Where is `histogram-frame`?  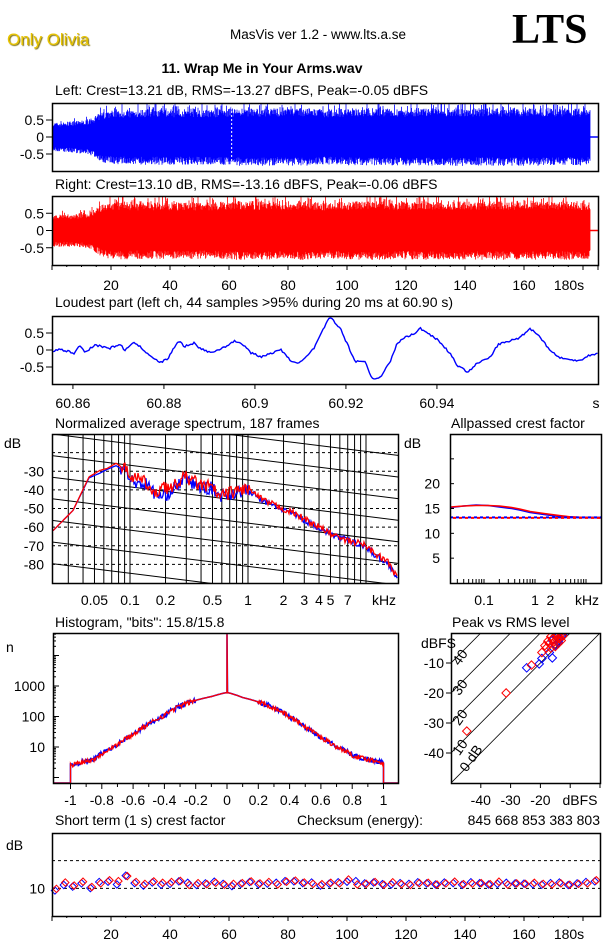 histogram-frame is located at coordinates (226, 708).